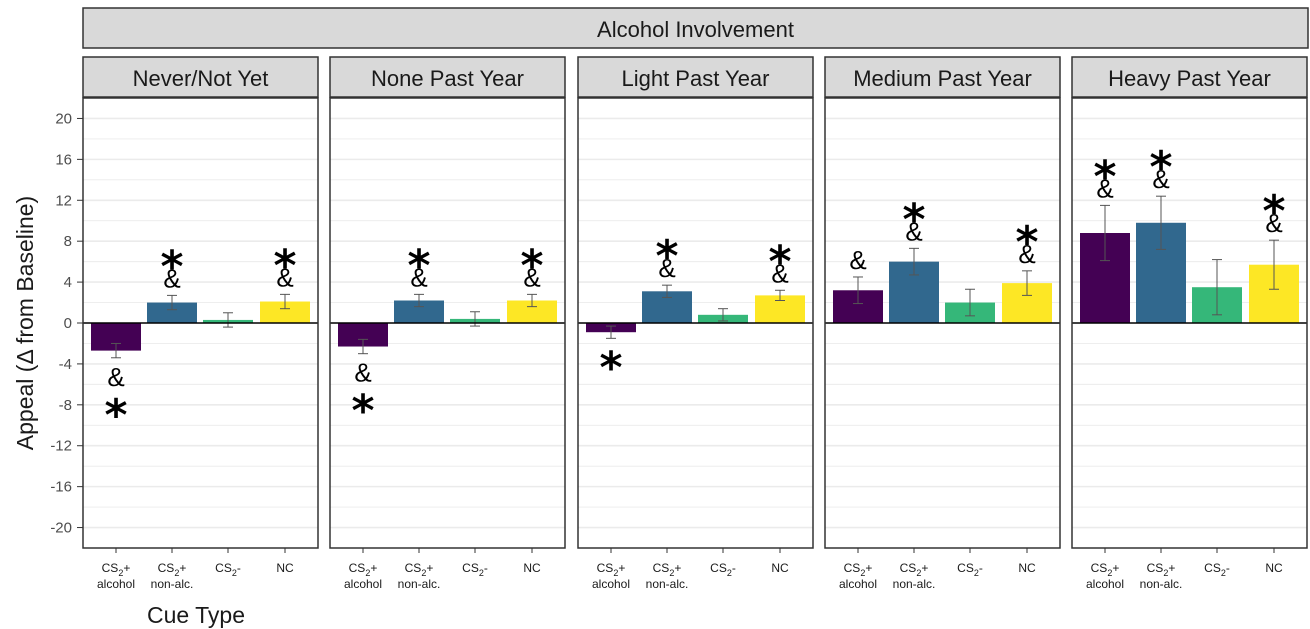  I want to click on panel-title: Medium Past Year, so click(942, 78).